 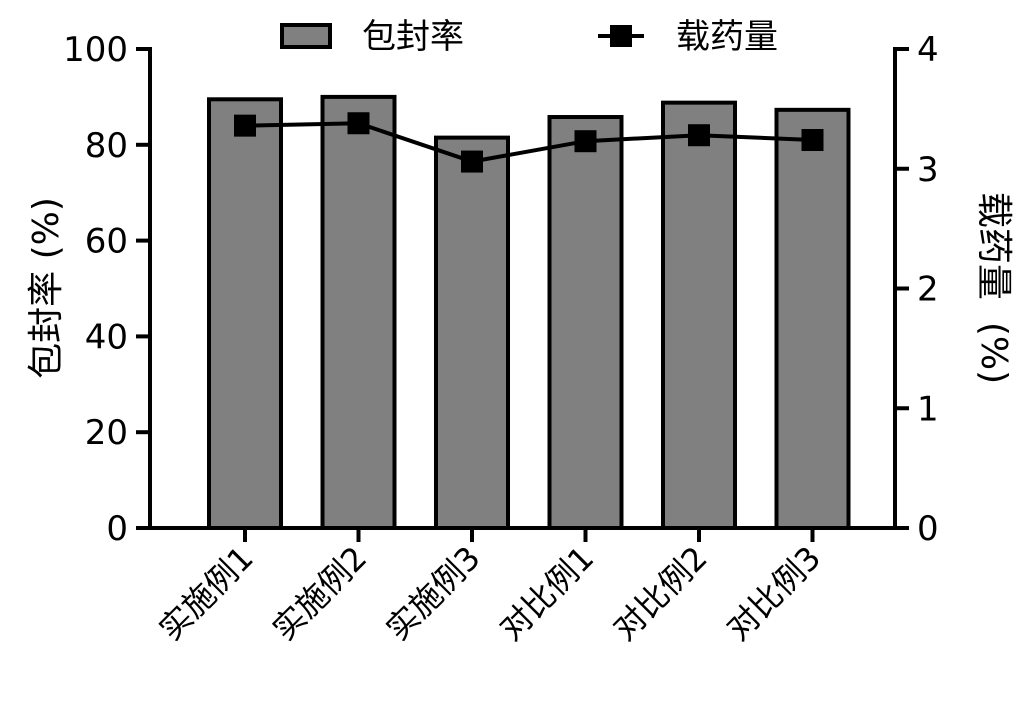 What do you see at coordinates (306, 36) in the screenshot?
I see `legend-bar-swatch` at bounding box center [306, 36].